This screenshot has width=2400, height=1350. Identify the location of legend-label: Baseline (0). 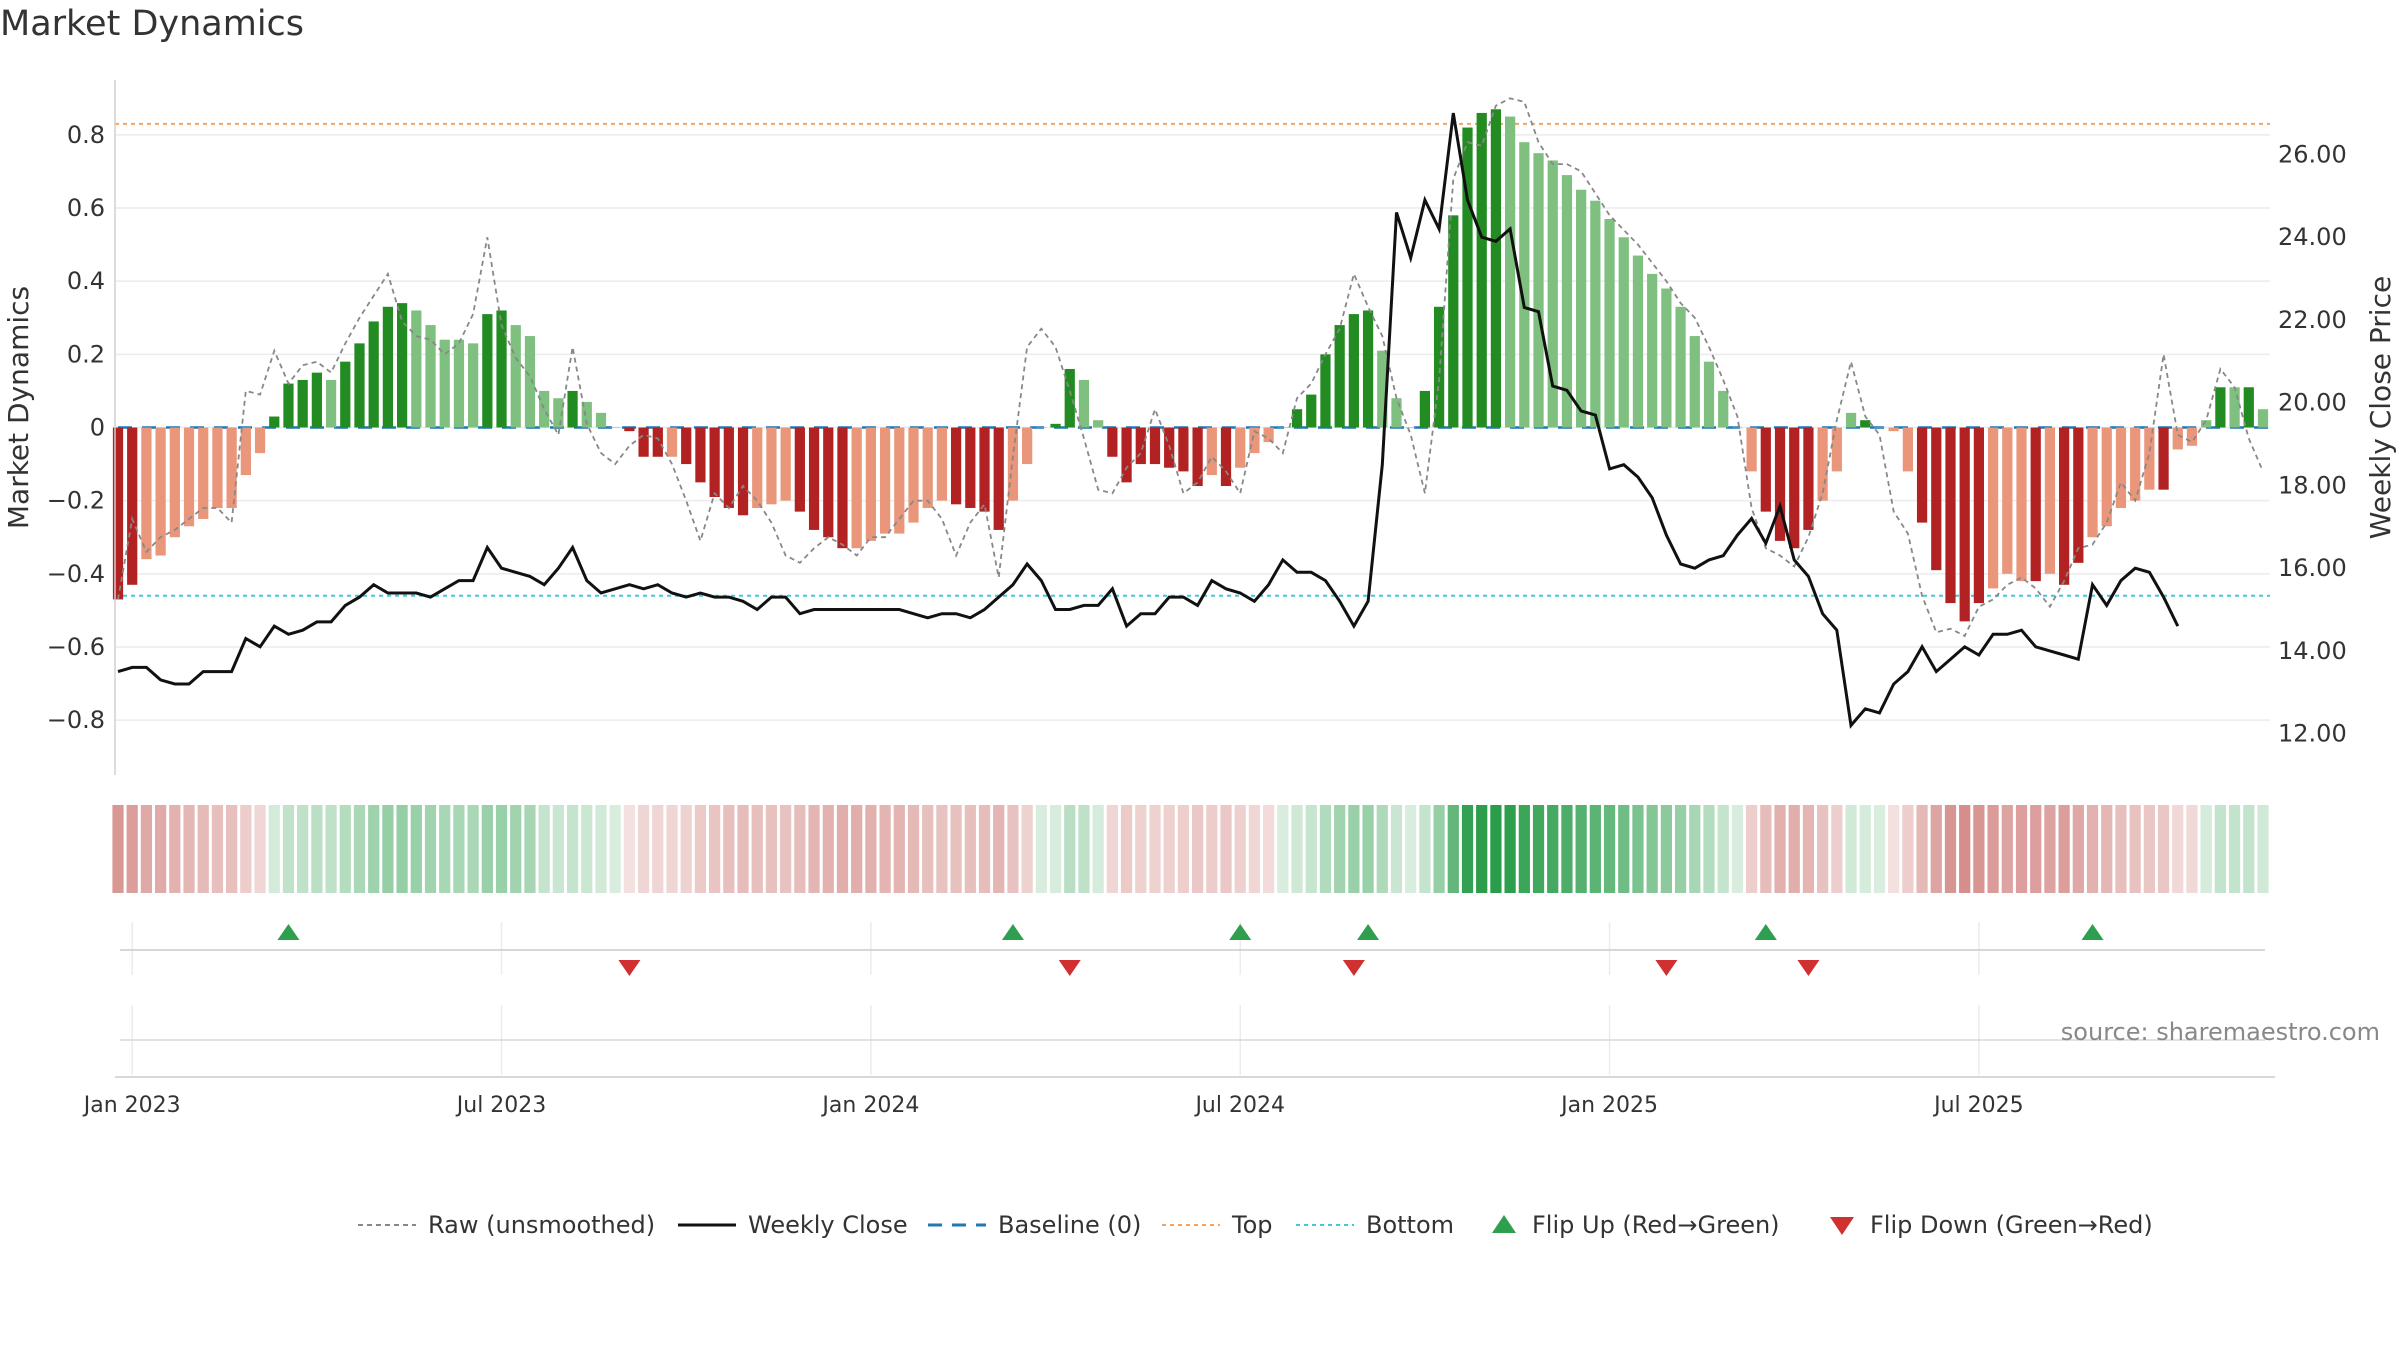
(1069, 1225).